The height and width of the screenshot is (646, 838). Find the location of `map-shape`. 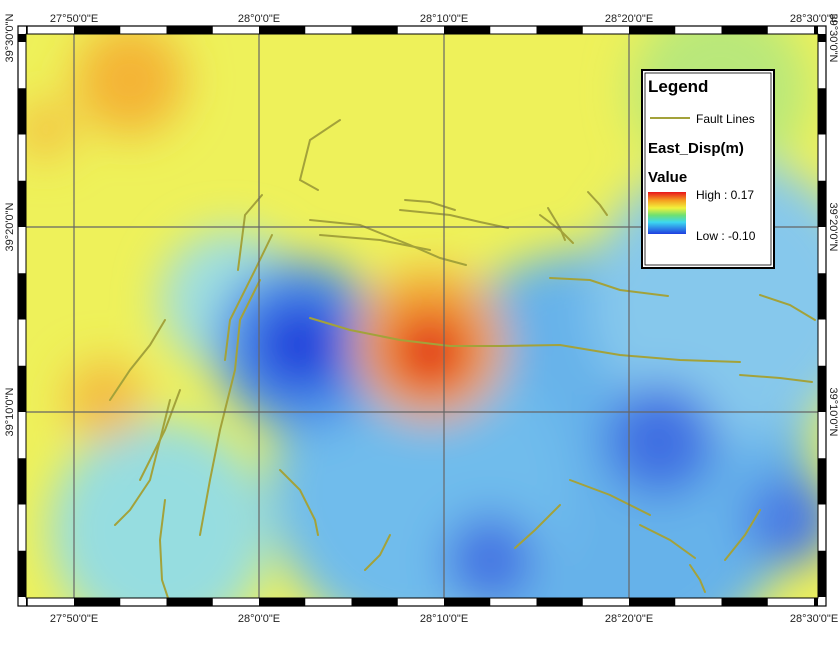

map-shape is located at coordinates (708, 169).